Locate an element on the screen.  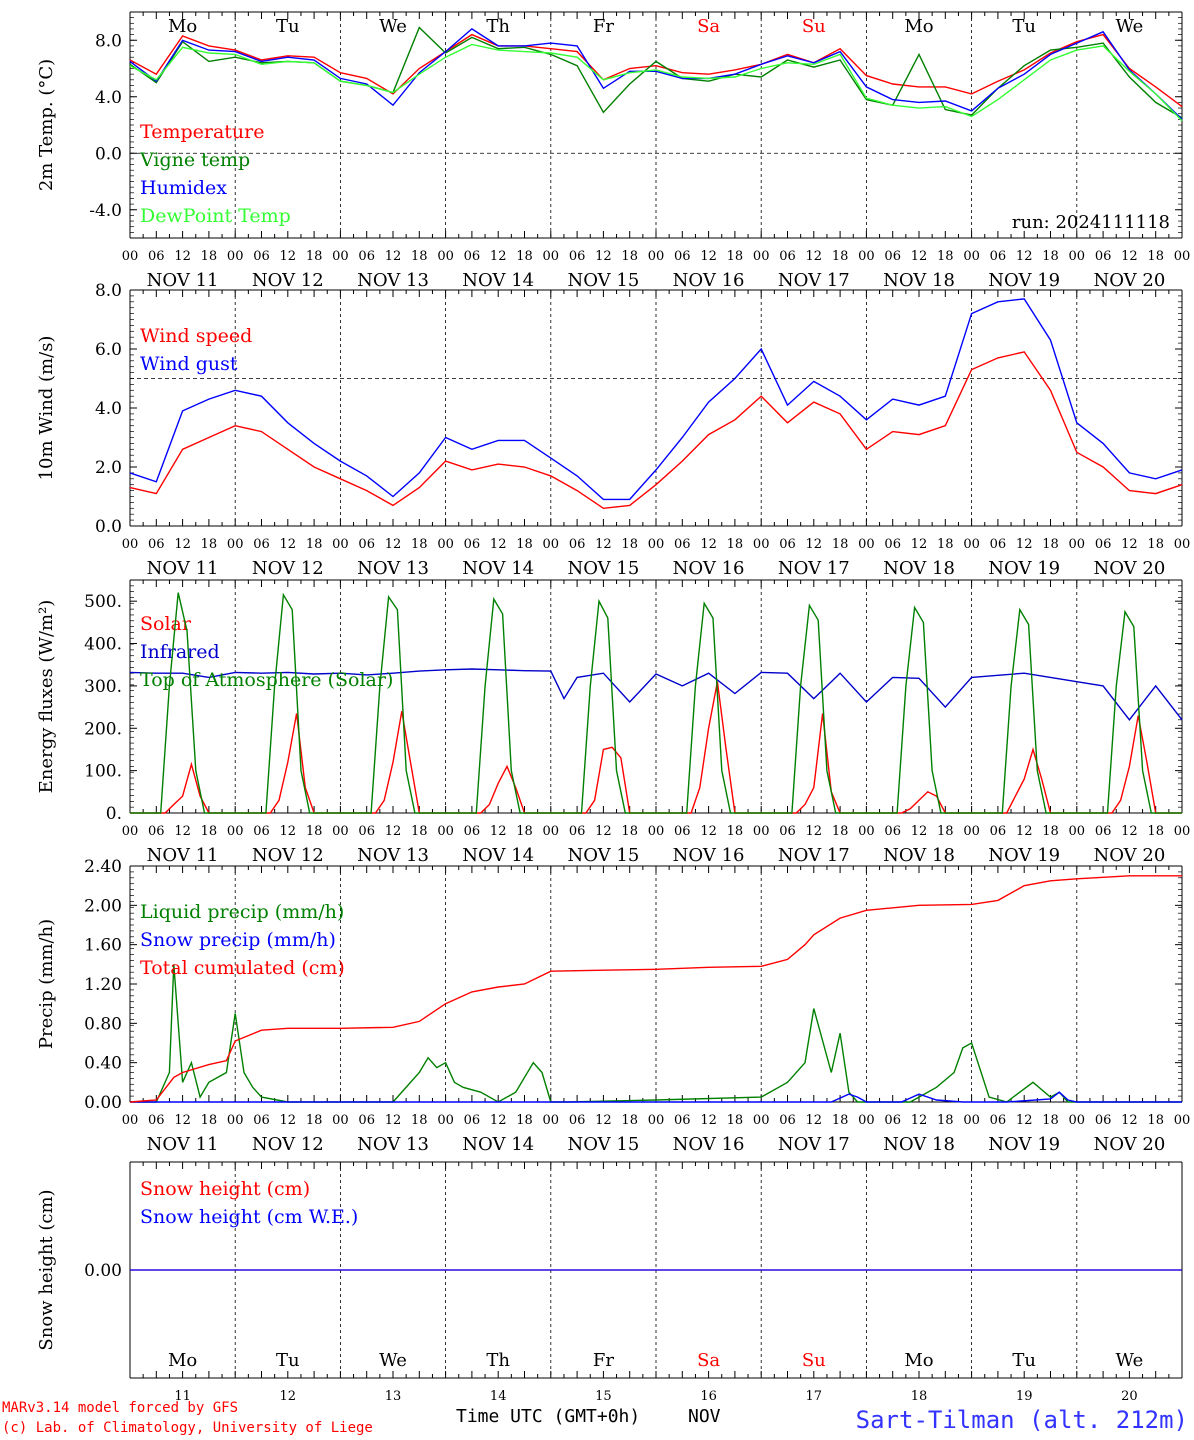
day-number-label: 19 is located at coordinates (1024, 1396).